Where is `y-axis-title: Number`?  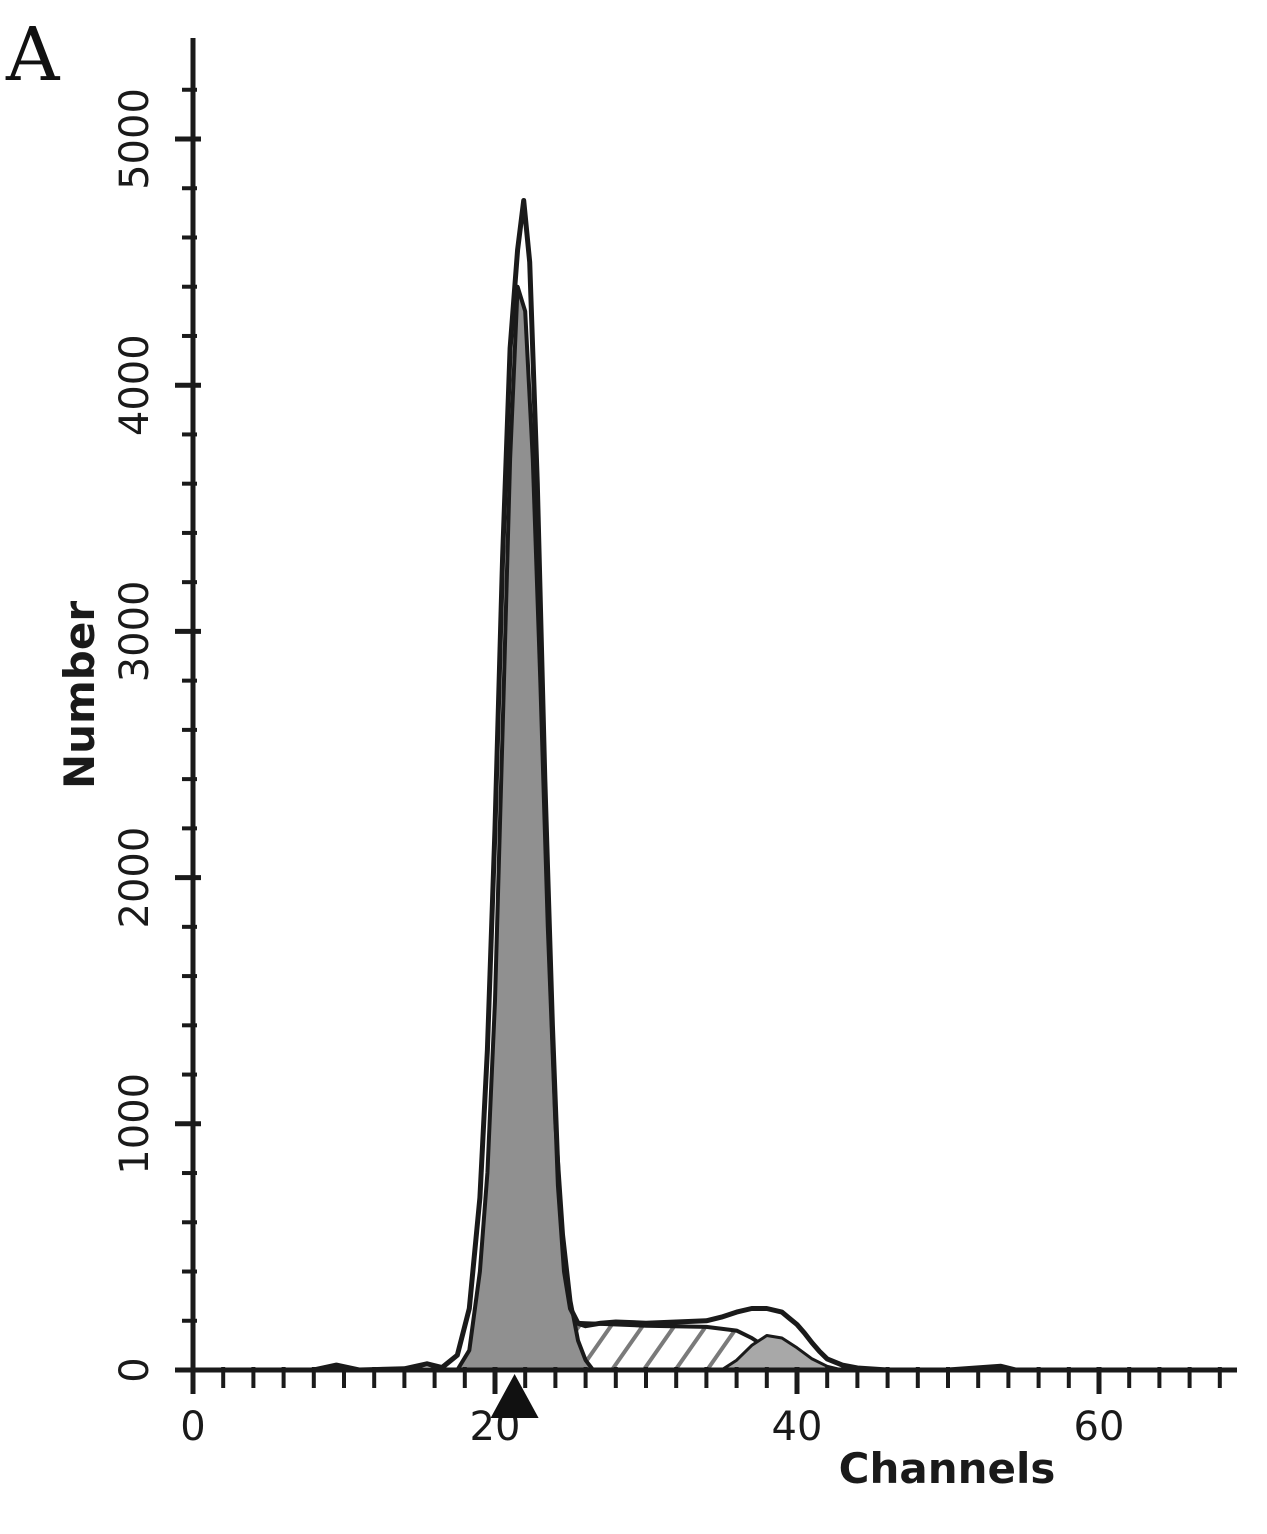 y-axis-title: Number is located at coordinates (79, 695).